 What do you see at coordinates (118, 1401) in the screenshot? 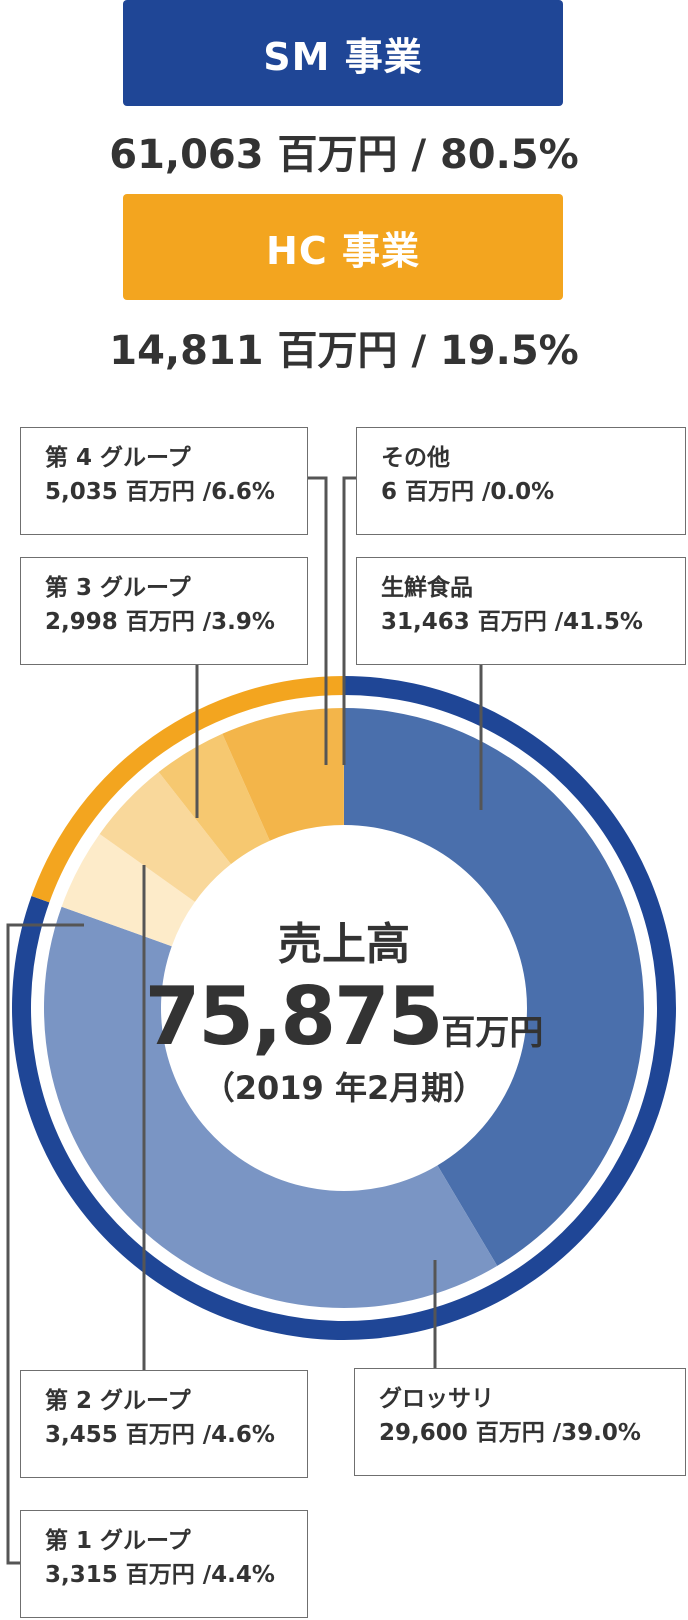
I see `label-name: 第 2 グループ` at bounding box center [118, 1401].